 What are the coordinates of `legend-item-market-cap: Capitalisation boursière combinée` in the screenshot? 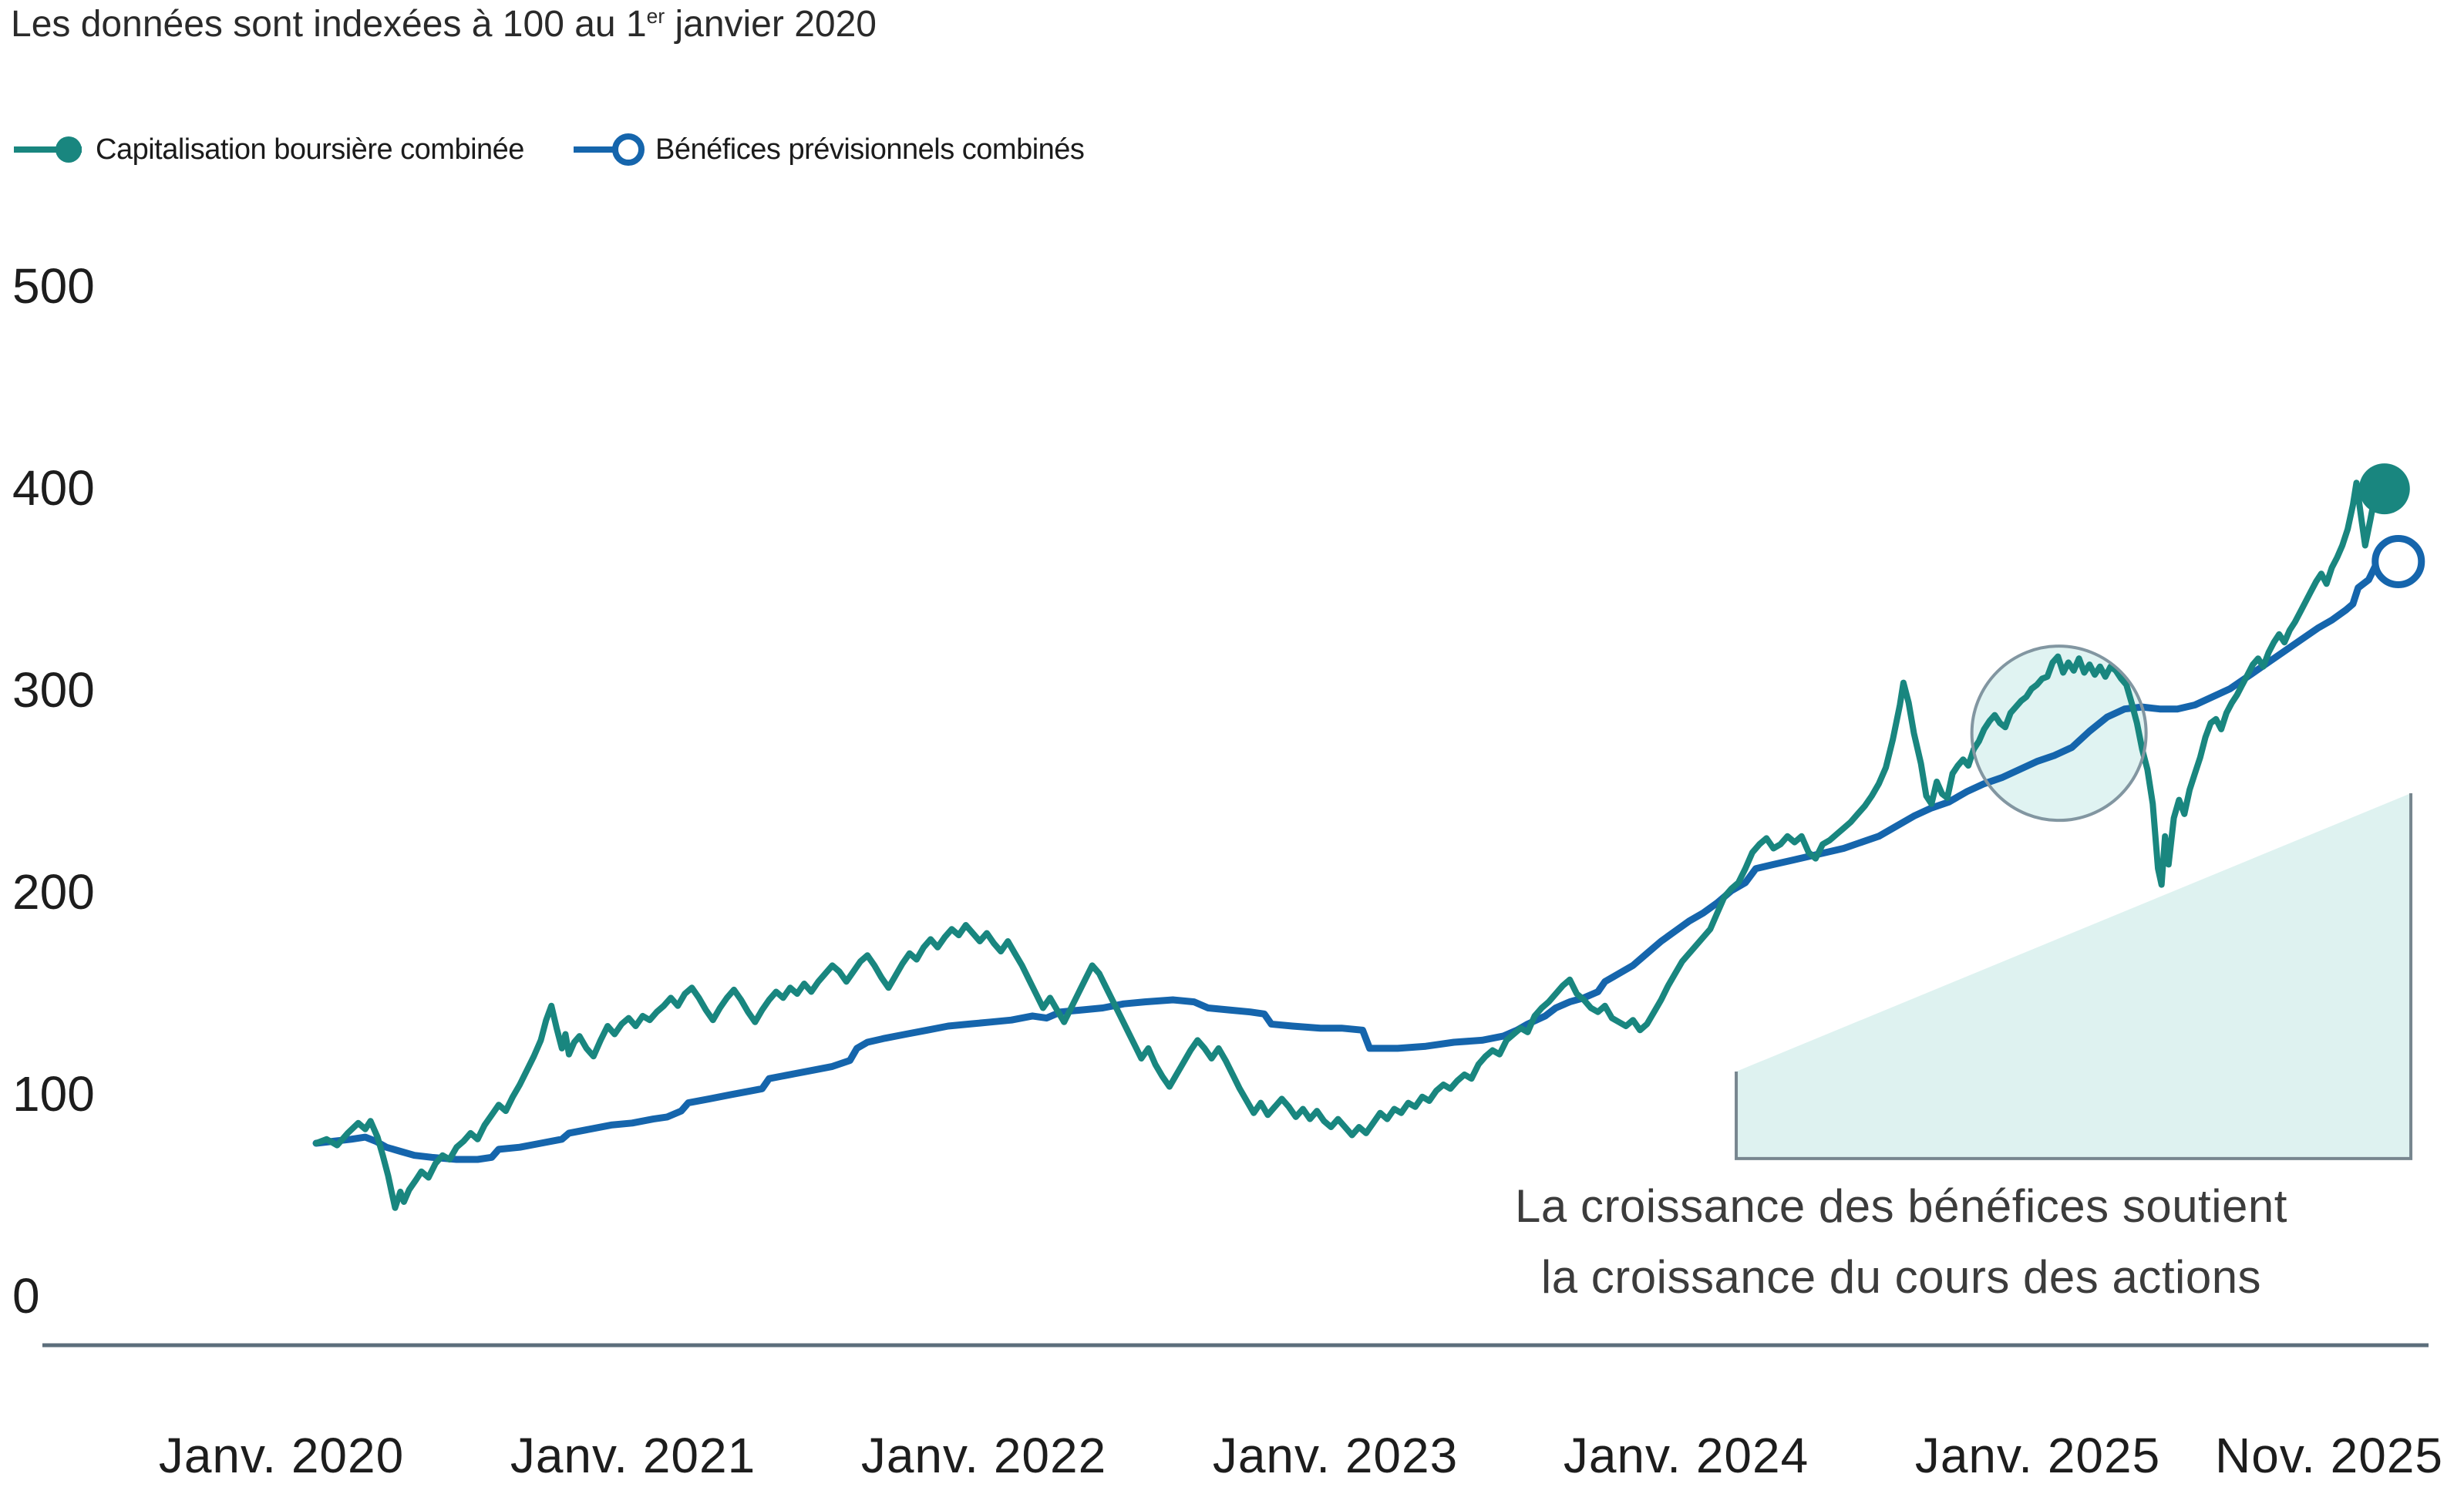 It's located at (268, 150).